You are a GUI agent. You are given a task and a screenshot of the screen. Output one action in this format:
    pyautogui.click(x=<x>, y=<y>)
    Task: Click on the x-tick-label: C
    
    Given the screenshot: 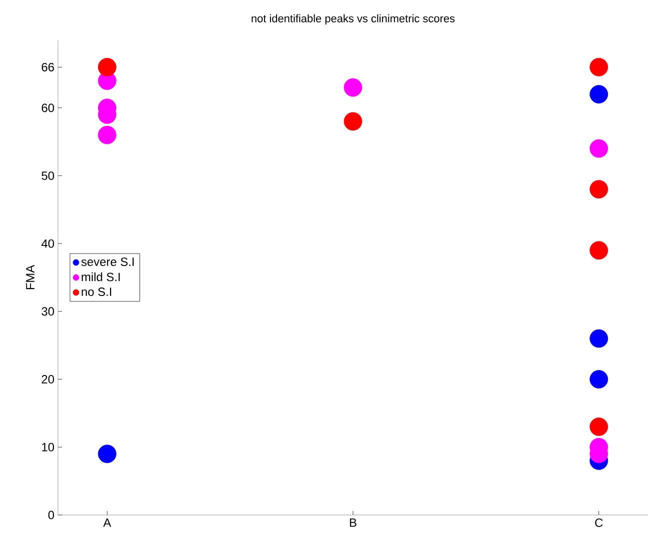 What is the action you would take?
    pyautogui.click(x=599, y=522)
    